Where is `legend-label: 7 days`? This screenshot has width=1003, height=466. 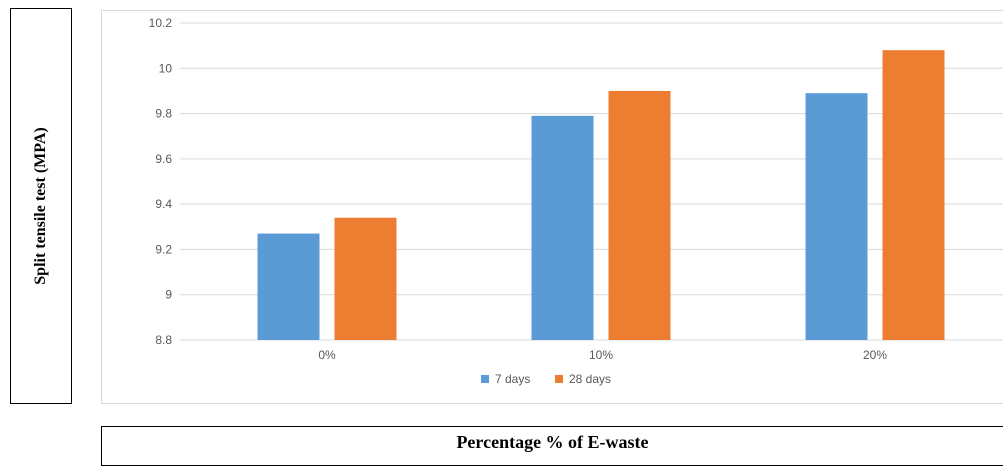
legend-label: 7 days is located at coordinates (512, 379).